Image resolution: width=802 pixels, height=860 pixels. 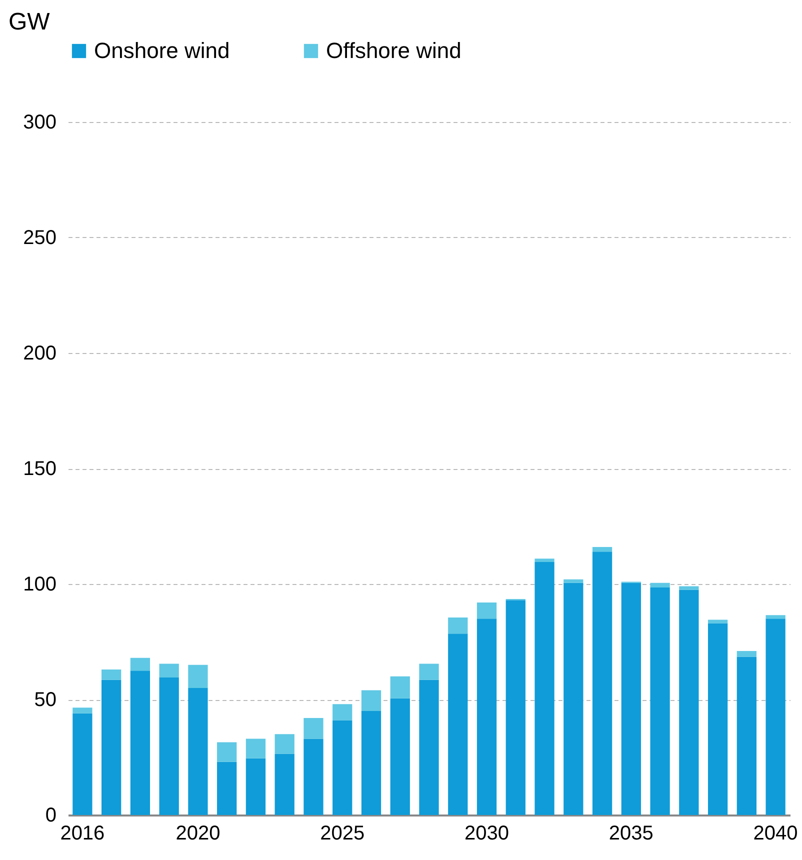 What do you see at coordinates (29, 22) in the screenshot?
I see `y-axis-title: GW` at bounding box center [29, 22].